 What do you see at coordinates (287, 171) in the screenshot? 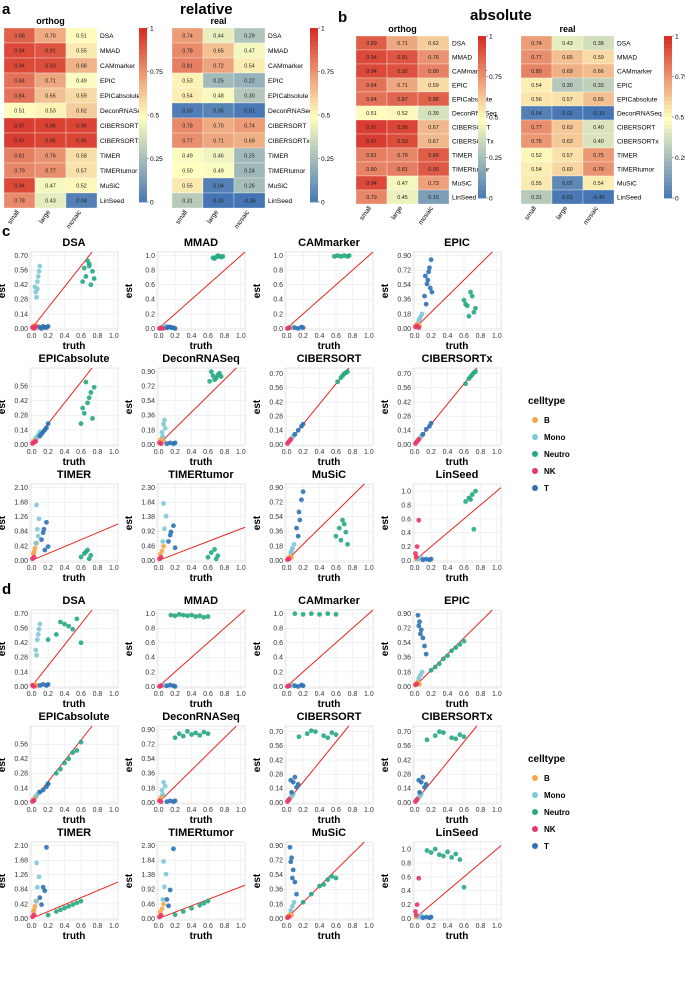
I see `heatmap-row-label: TIMERtumor` at bounding box center [287, 171].